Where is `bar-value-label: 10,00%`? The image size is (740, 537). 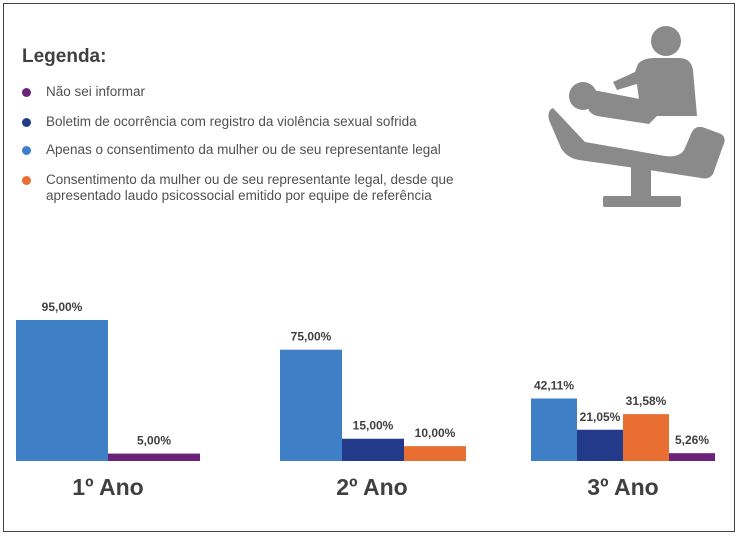 bar-value-label: 10,00% is located at coordinates (435, 433).